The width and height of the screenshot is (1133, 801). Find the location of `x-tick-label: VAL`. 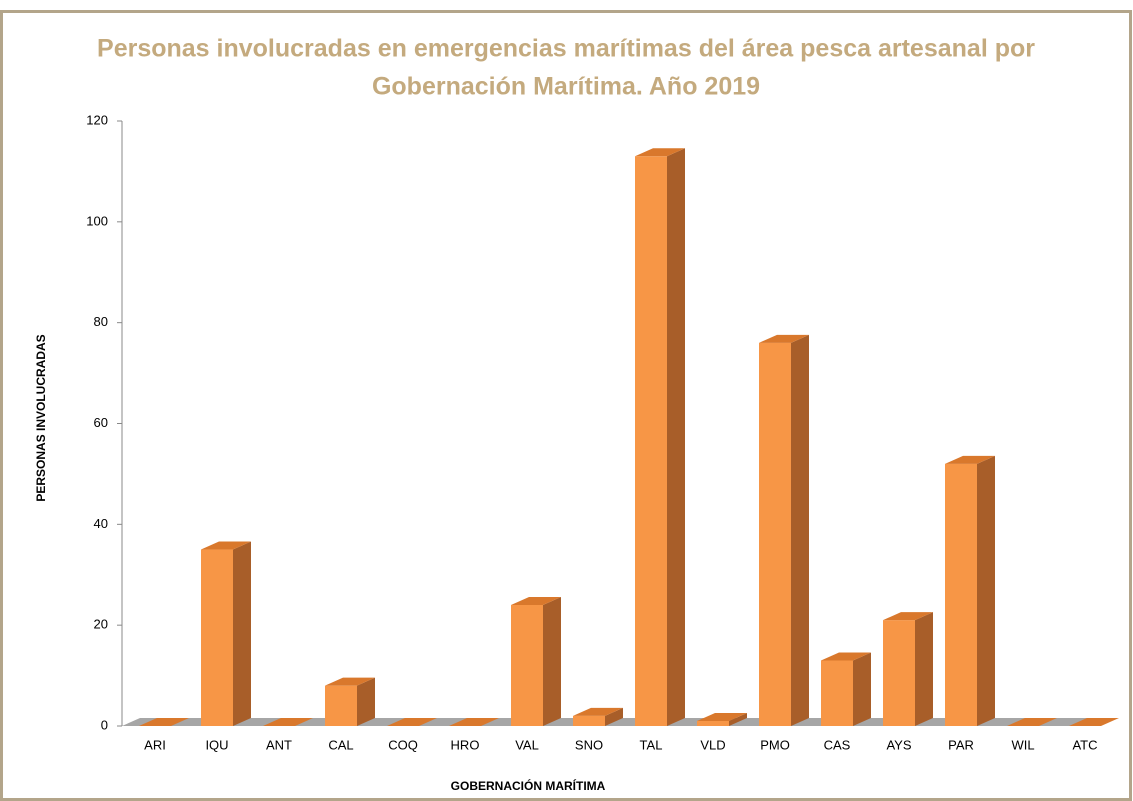

x-tick-label: VAL is located at coordinates (527, 744).